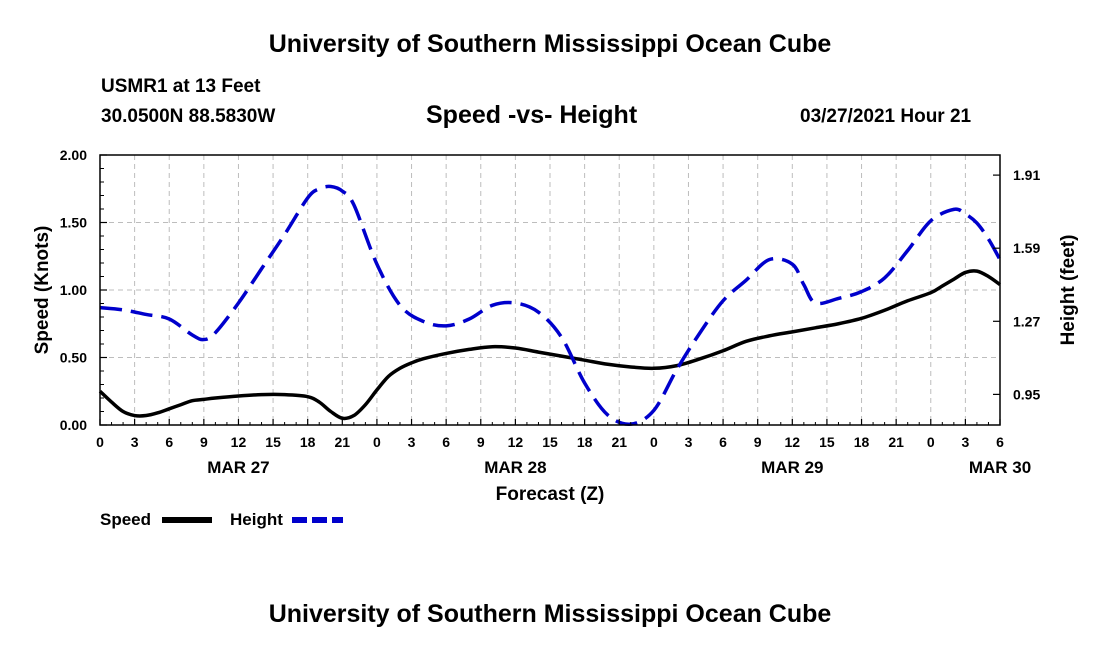 This screenshot has width=1100, height=650. What do you see at coordinates (188, 116) in the screenshot?
I see `coordinates-label: 30.0500N 88.5830W` at bounding box center [188, 116].